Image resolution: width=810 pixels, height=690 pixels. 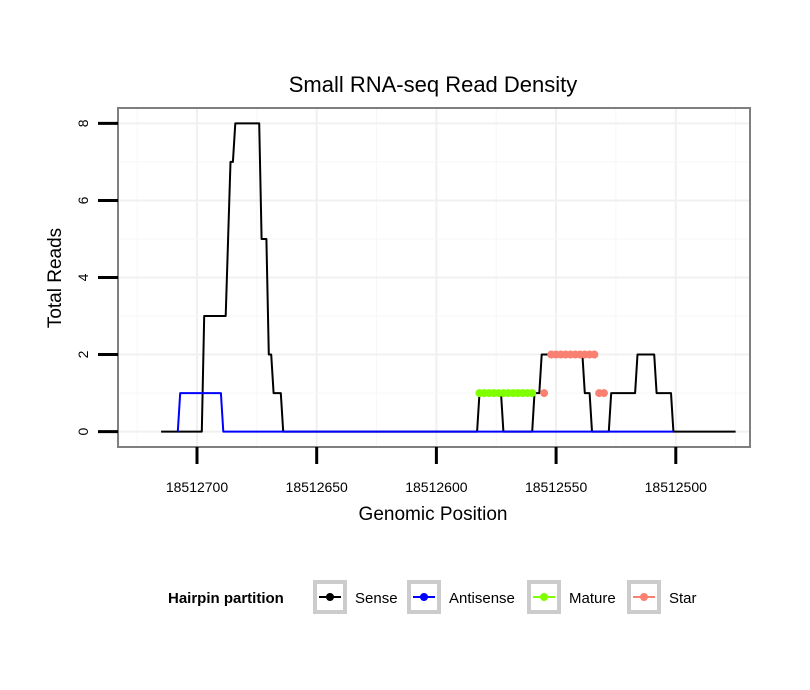 What do you see at coordinates (683, 598) in the screenshot?
I see `legend-label: Star` at bounding box center [683, 598].